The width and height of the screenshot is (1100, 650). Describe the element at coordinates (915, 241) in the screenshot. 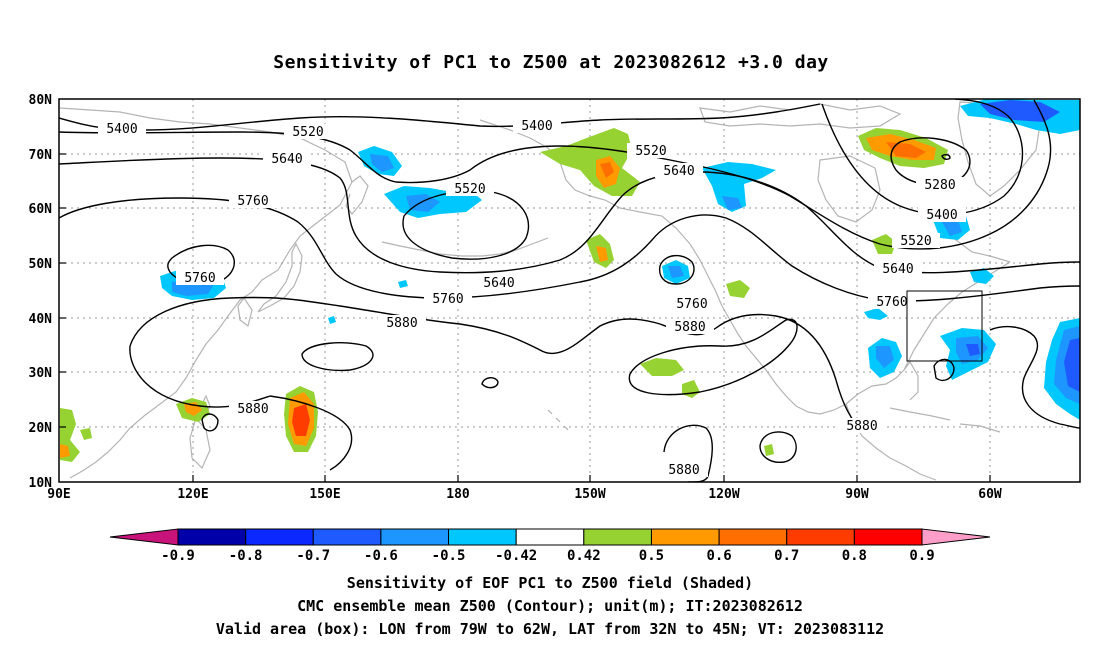

I see `contour-label-5520-d: 5520` at that location.